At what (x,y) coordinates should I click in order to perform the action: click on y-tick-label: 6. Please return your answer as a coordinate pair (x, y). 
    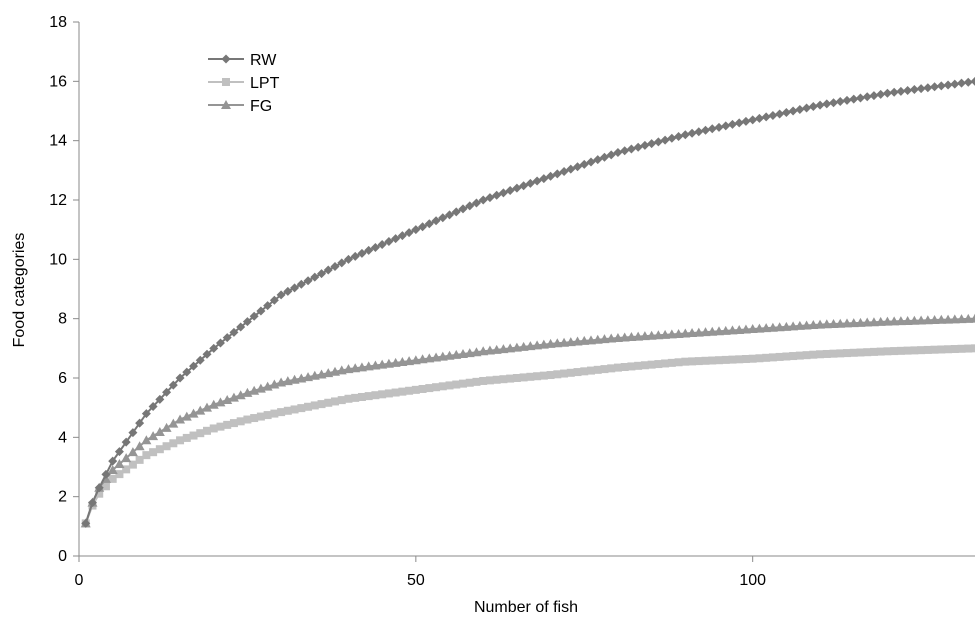
    Looking at the image, I should click on (62, 378).